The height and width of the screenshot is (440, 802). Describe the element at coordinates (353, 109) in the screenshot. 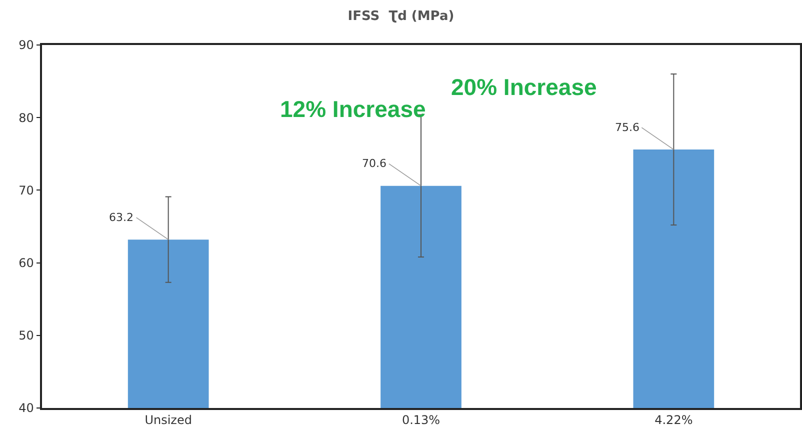

I see `annotation: 12% Increase` at that location.